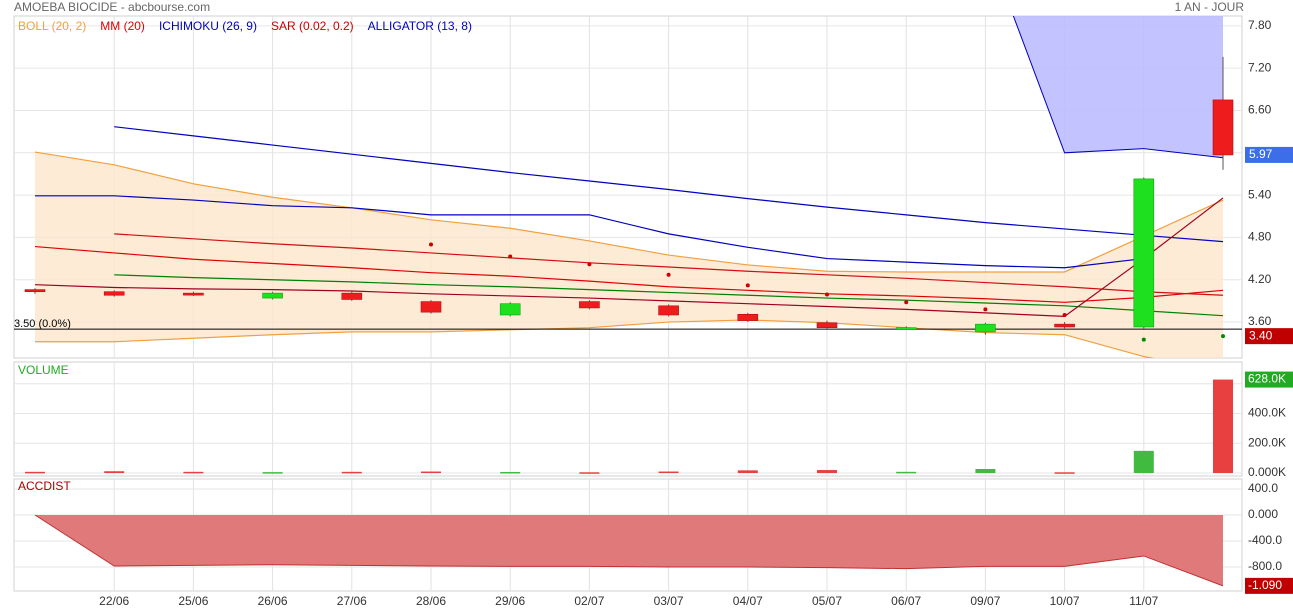  Describe the element at coordinates (1260, 237) in the screenshot. I see `y-tick-label: 4.80` at that location.